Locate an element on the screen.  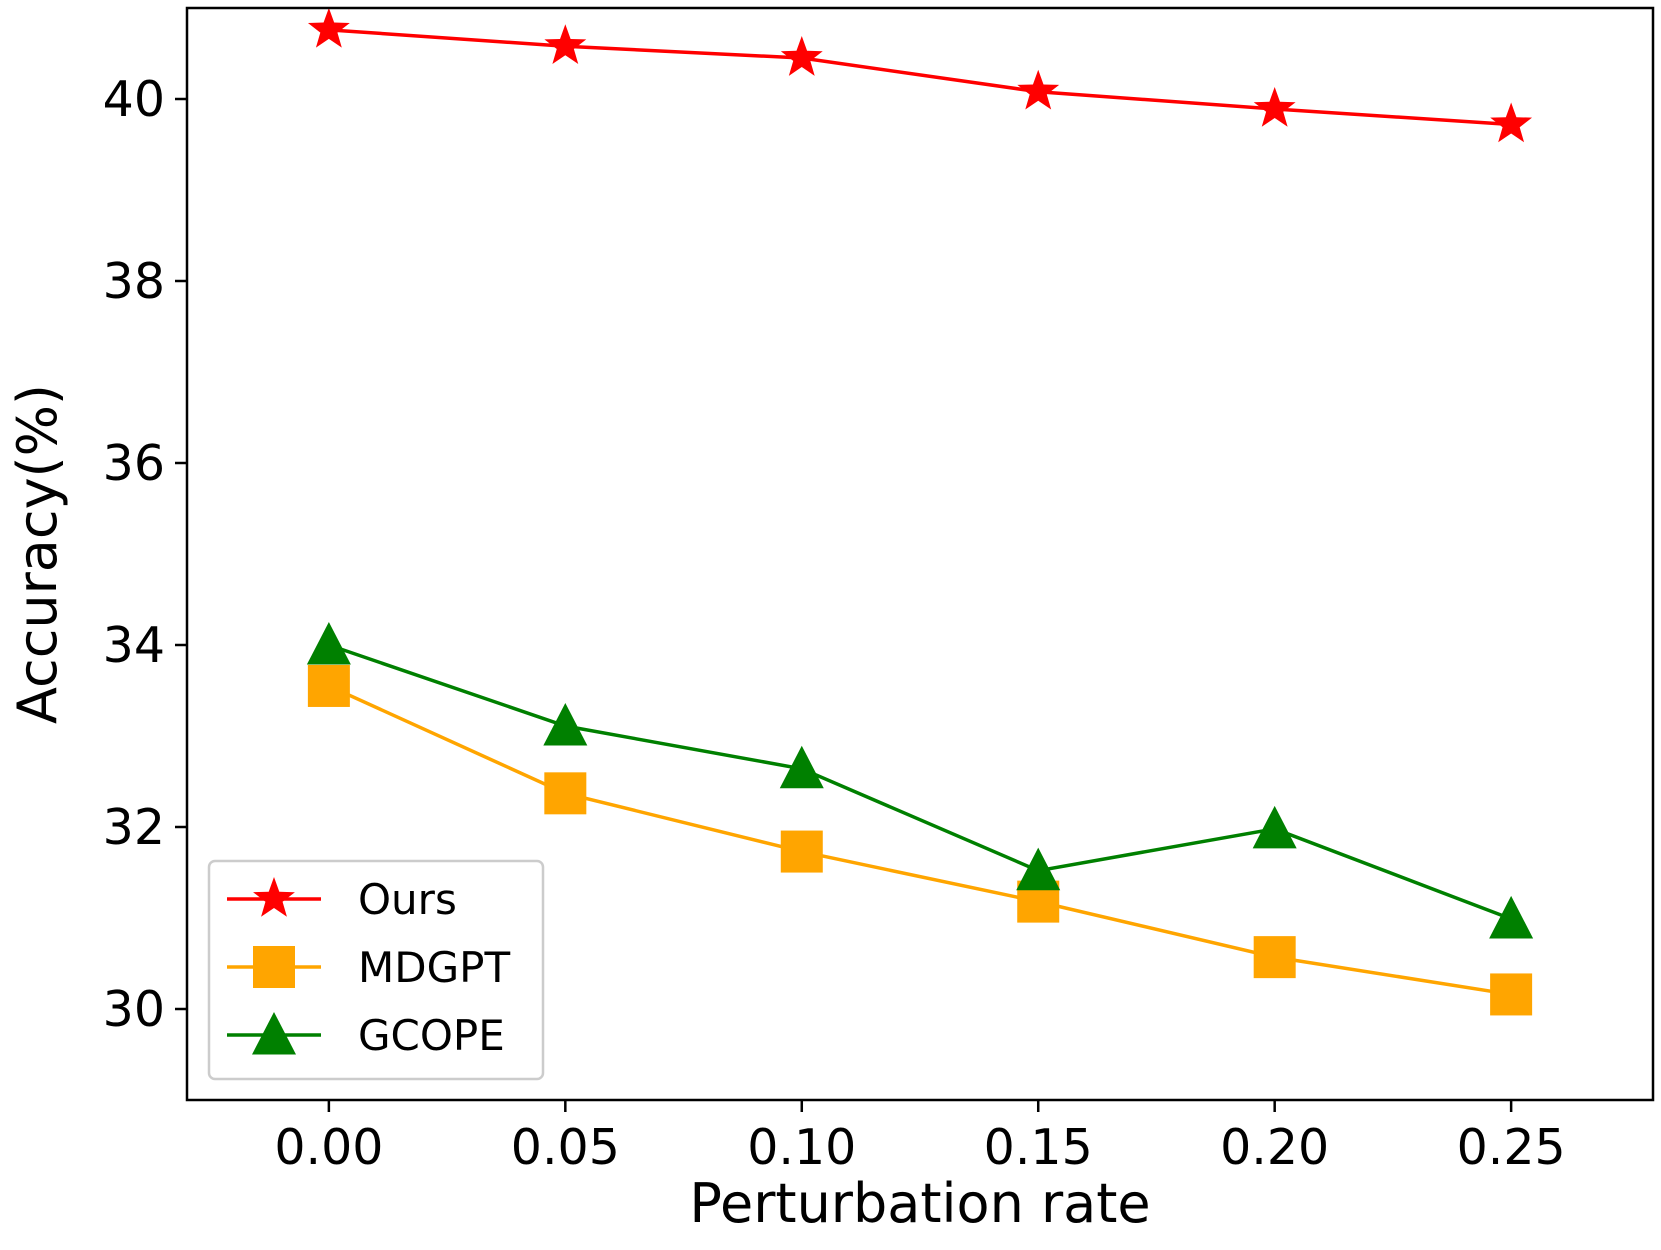
y-tick-label: 40 is located at coordinates (134, 99).